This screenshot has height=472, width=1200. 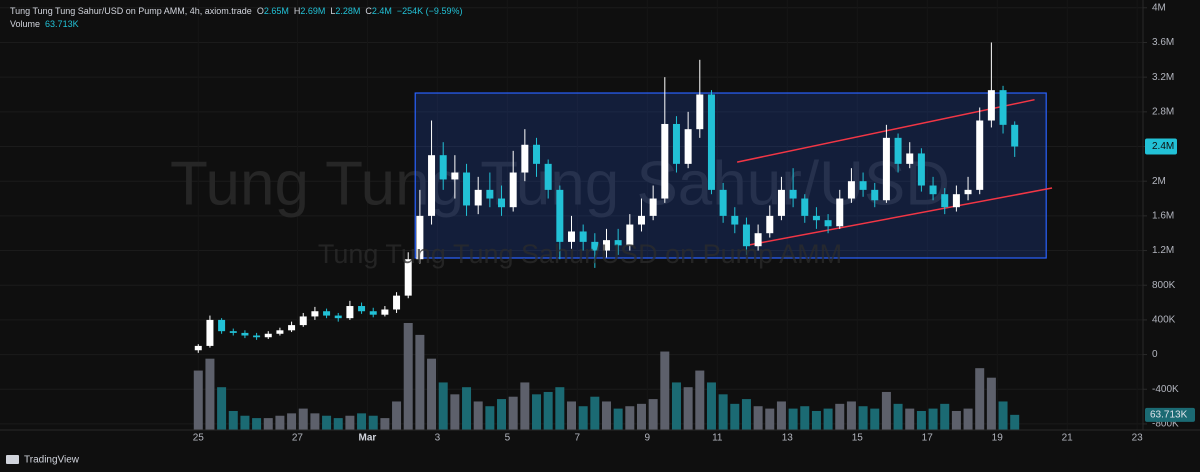 I want to click on x-tick-label: 7, so click(x=578, y=438).